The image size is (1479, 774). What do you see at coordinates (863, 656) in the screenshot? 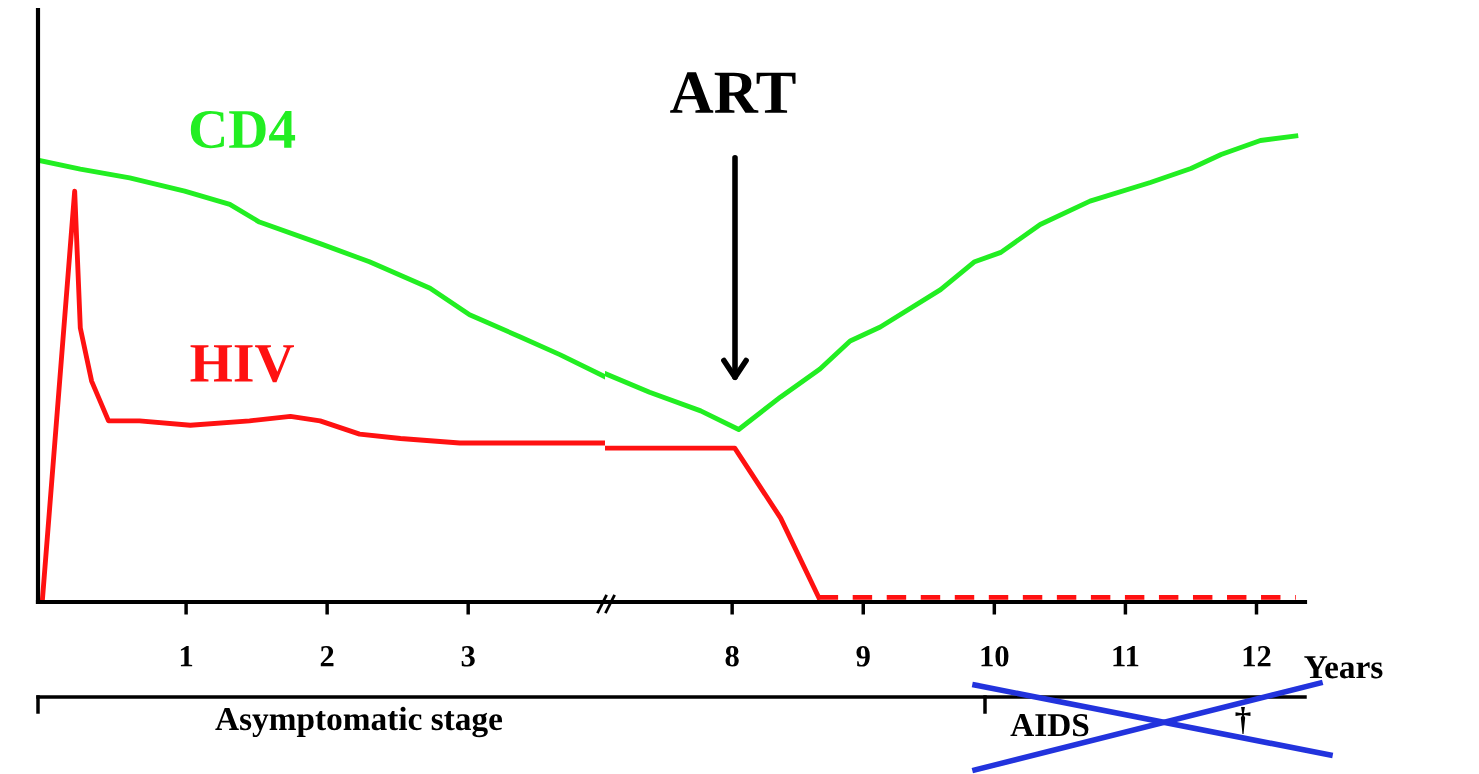
I see `x-tick-label: 9` at bounding box center [863, 656].